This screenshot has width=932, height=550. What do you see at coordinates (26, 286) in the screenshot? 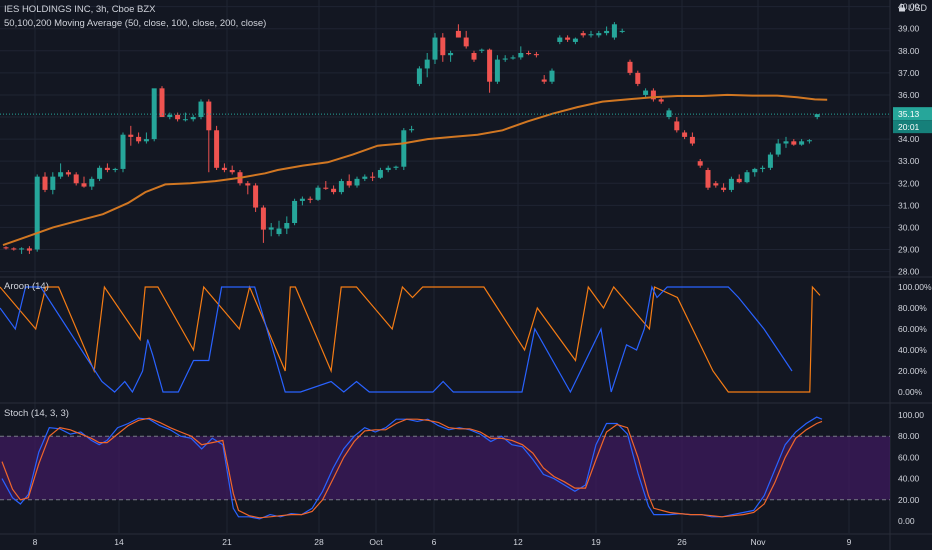
I see `aroon-legend: Aroon (14)` at bounding box center [26, 286].